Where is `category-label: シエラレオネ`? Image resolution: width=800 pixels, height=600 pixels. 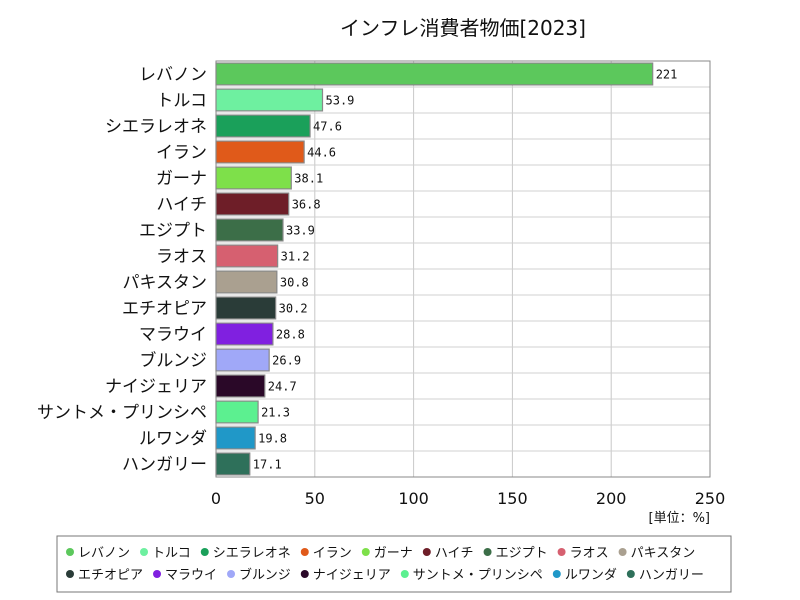 category-label: シエラレオネ is located at coordinates (156, 127).